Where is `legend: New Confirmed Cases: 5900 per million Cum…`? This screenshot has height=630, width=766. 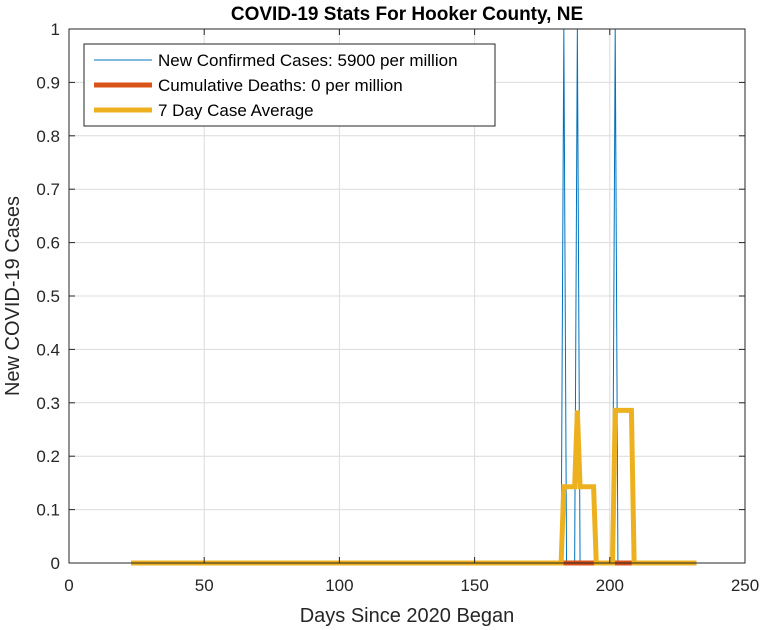
legend: New Confirmed Cases: 5900 per million Cum… is located at coordinates (289, 85).